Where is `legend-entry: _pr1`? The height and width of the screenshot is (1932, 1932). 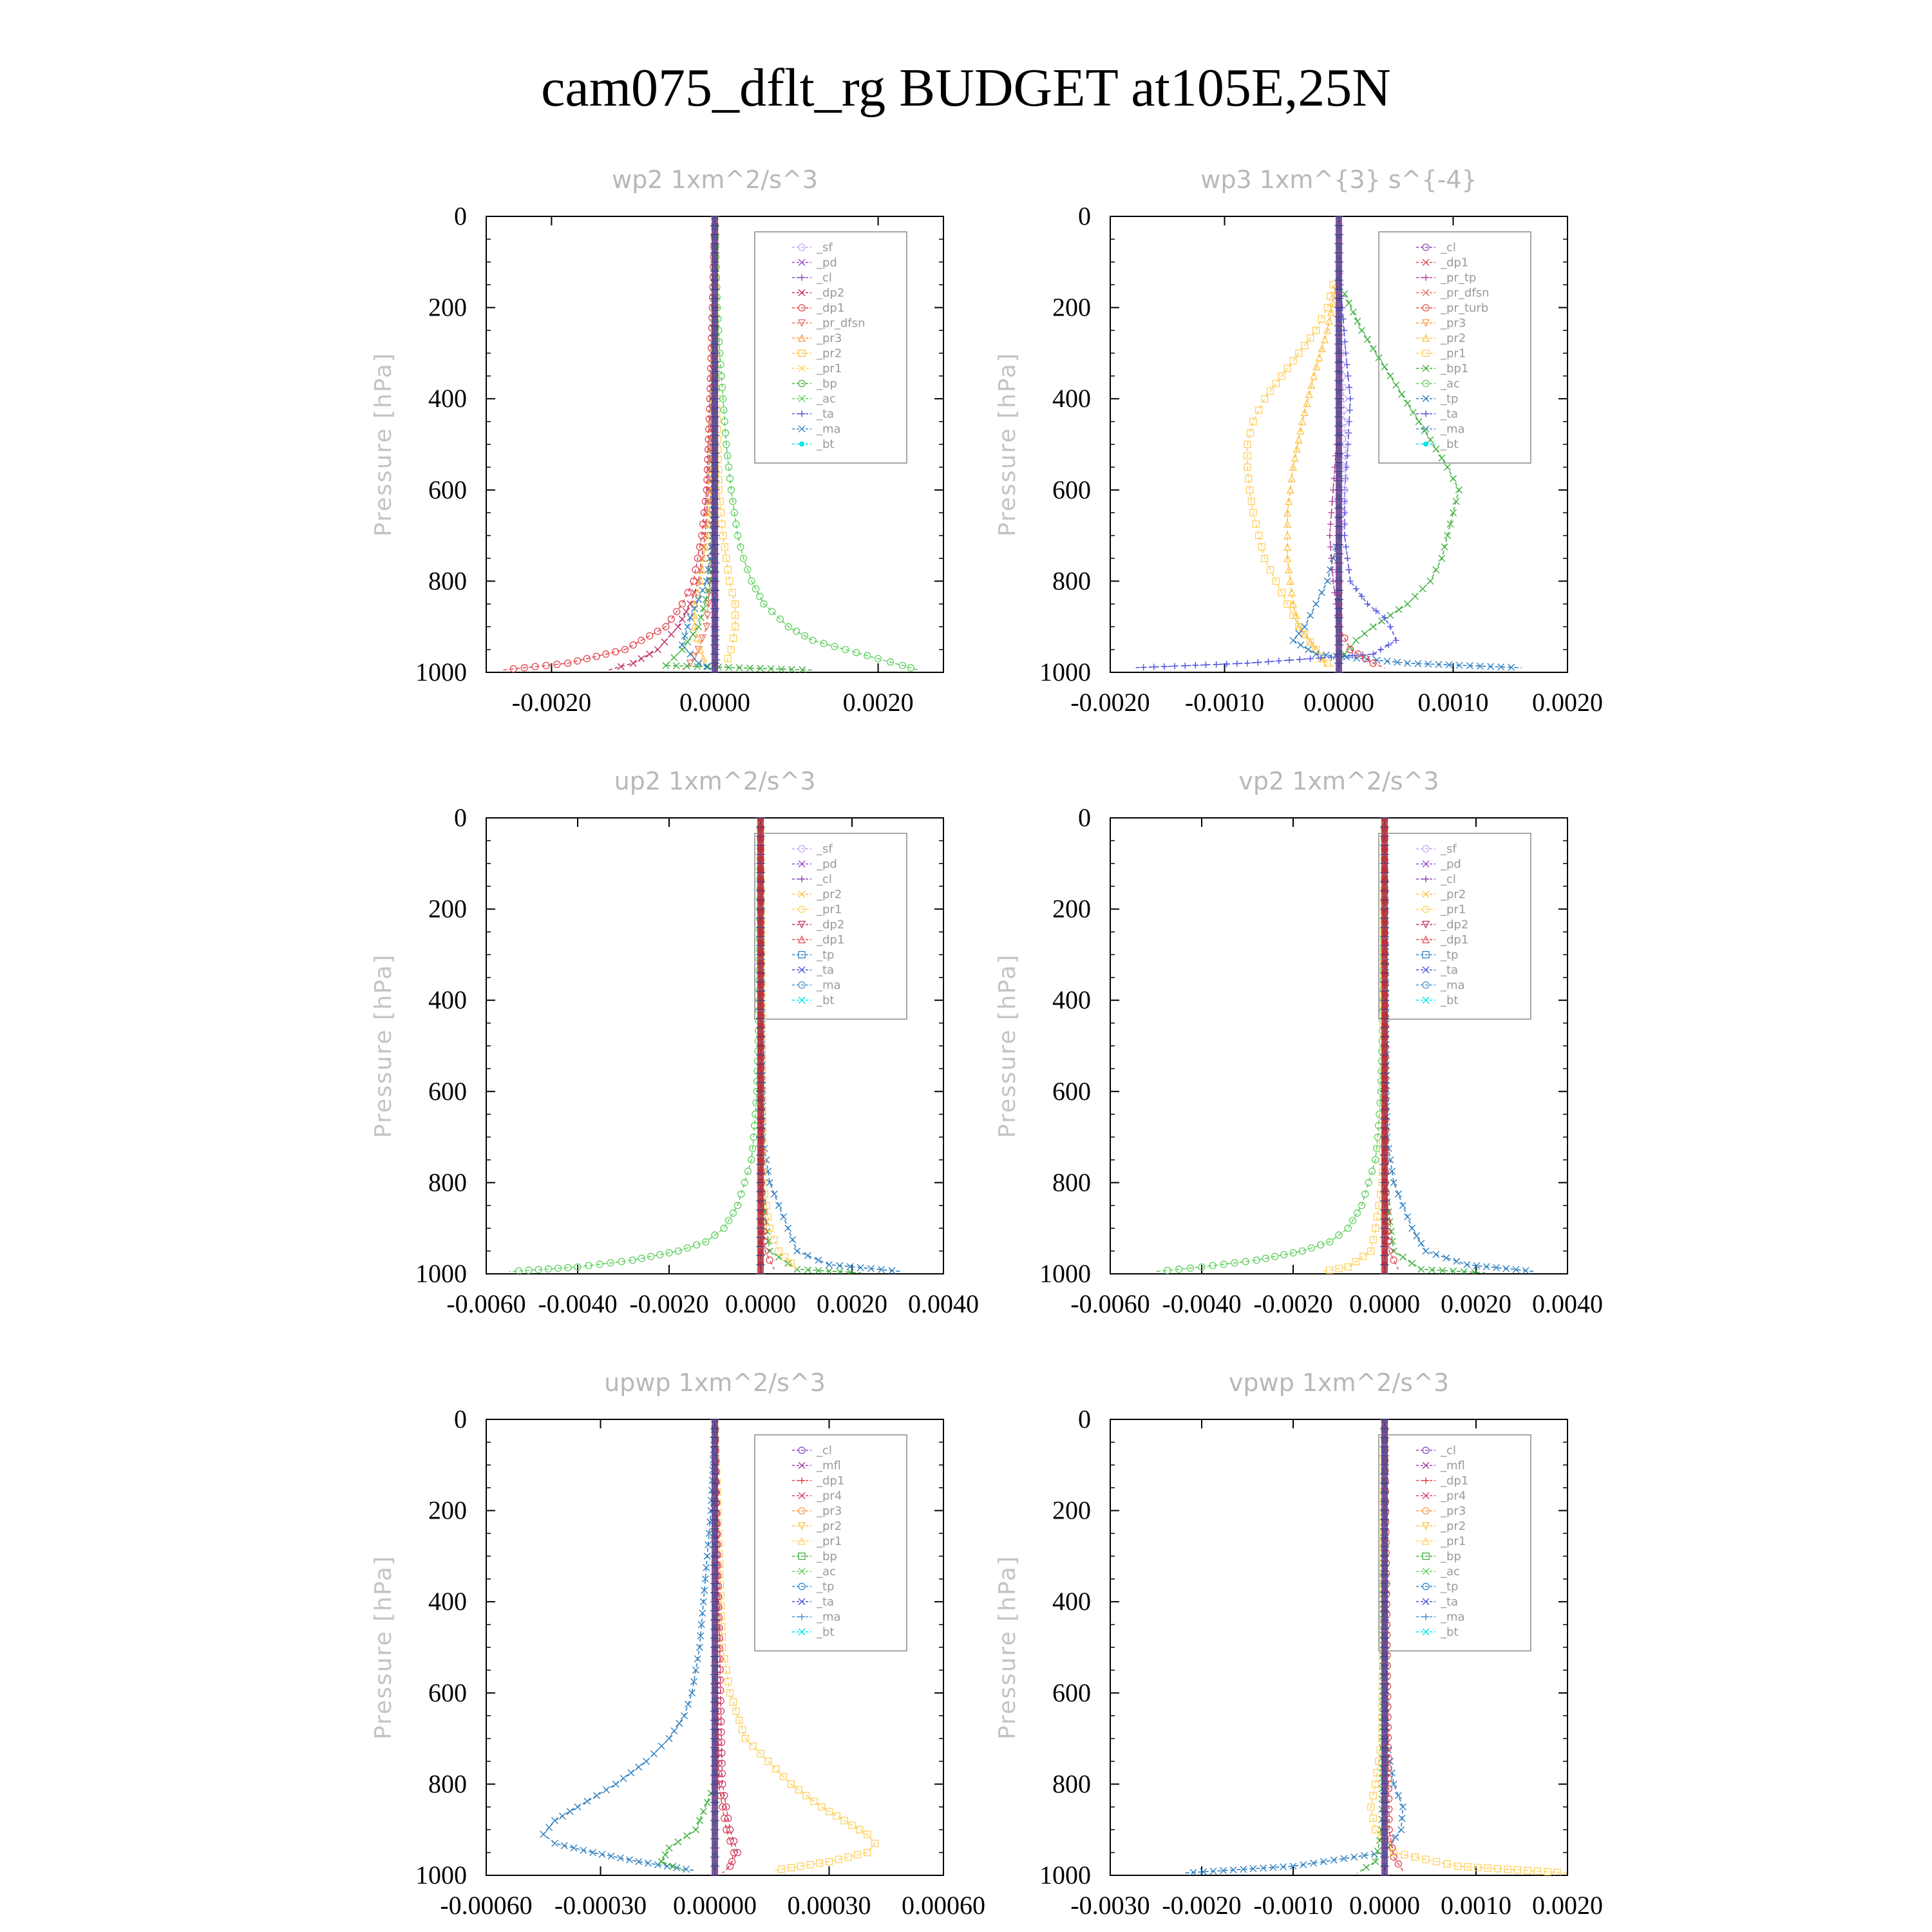 legend-entry: _pr1 is located at coordinates (1453, 1541).